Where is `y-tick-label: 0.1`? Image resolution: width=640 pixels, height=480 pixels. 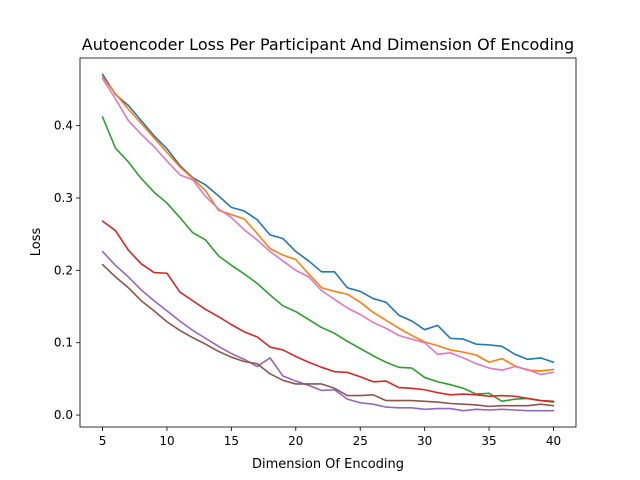 y-tick-label: 0.1 is located at coordinates (63, 343).